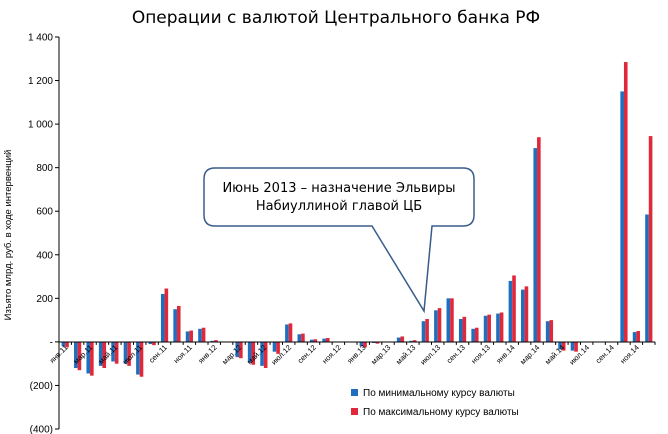  I want to click on bar-min-июл.12, so click(287, 333).